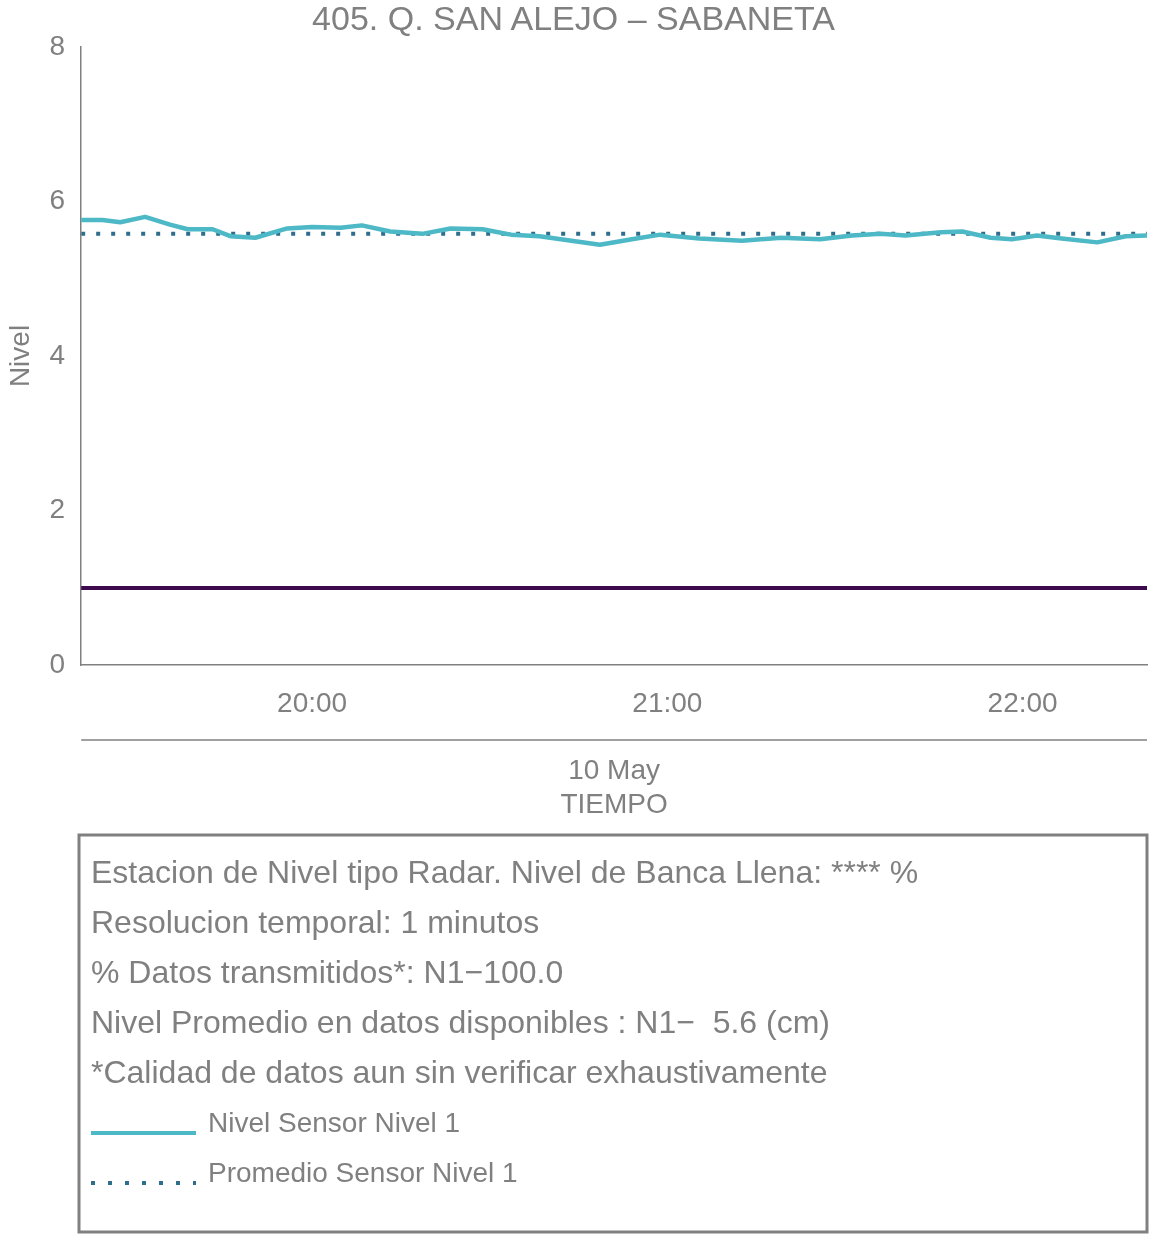 The width and height of the screenshot is (1150, 1236). What do you see at coordinates (334, 1122) in the screenshot?
I see `legend-label: Nivel Sensor Nivel 1` at bounding box center [334, 1122].